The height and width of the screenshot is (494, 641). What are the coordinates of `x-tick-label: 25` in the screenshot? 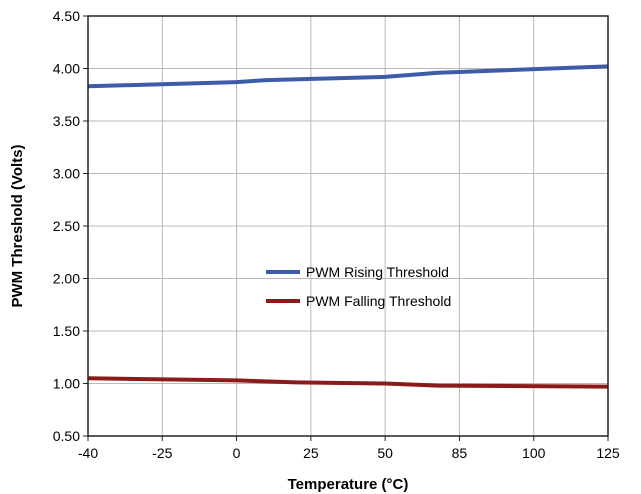 It's located at (311, 453).